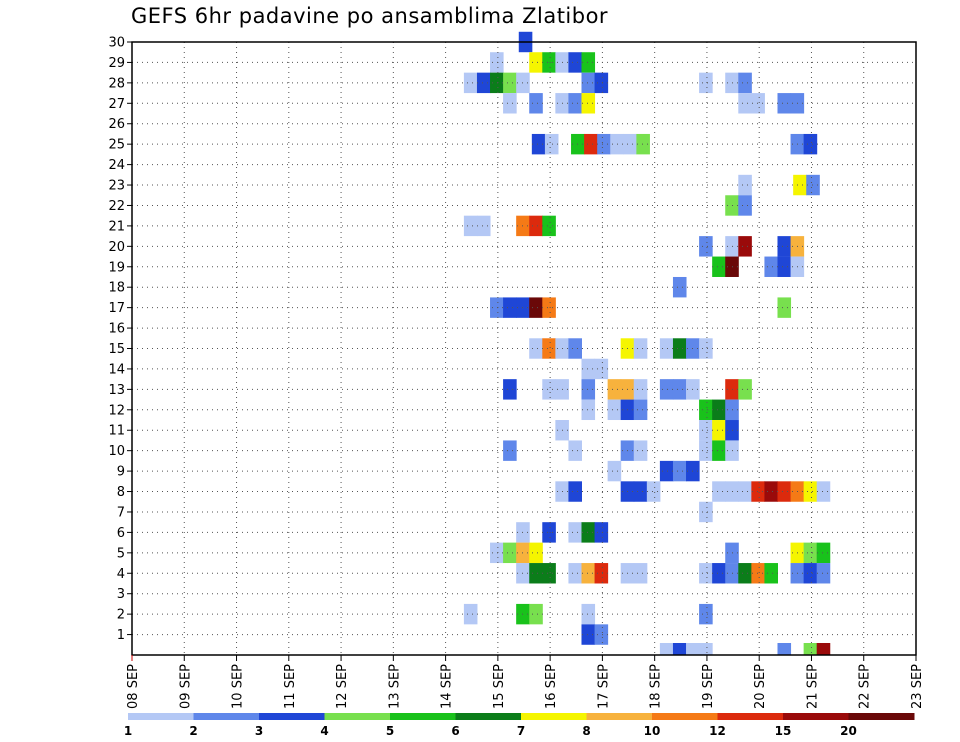 The image size is (960, 742). Describe the element at coordinates (116, 308) in the screenshot. I see `y-tick-label: 17` at that location.